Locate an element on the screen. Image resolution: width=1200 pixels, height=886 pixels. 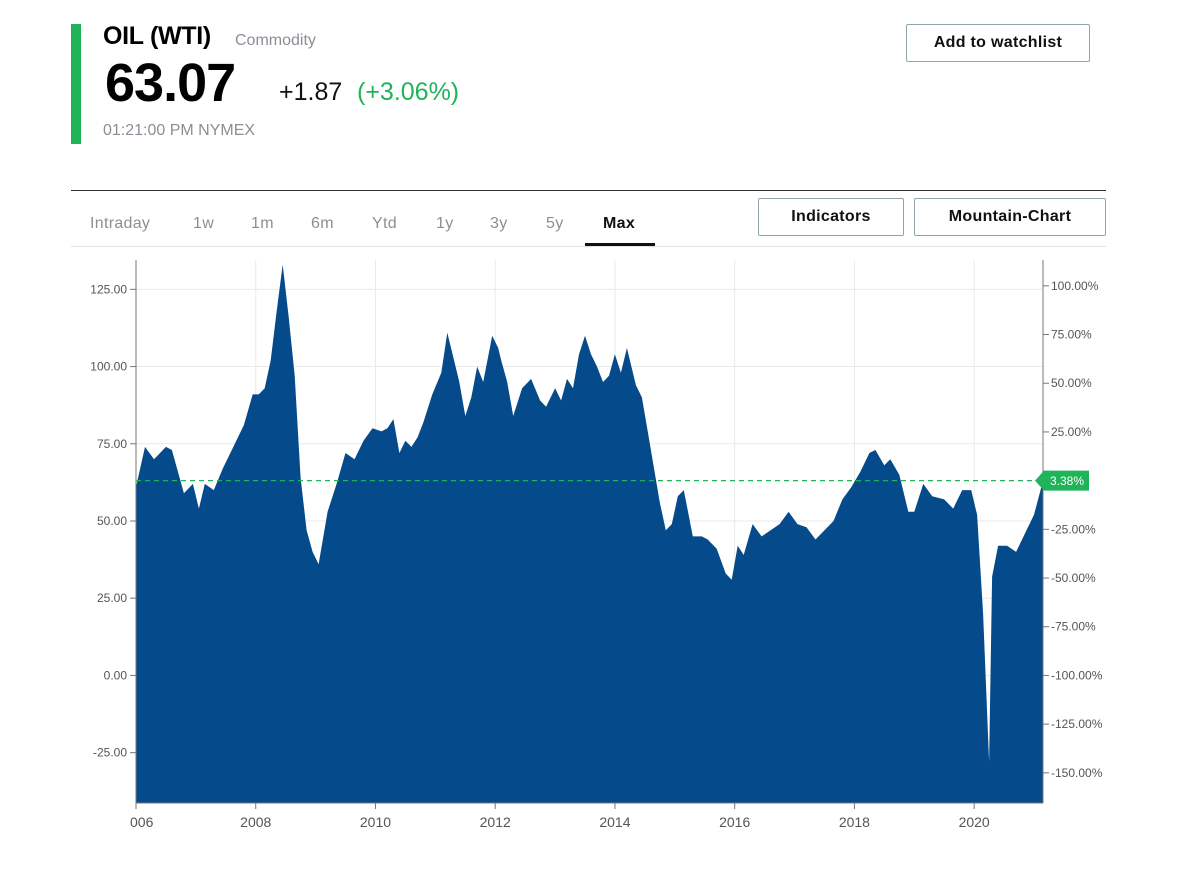
x-tick-label: 2008 is located at coordinates (255, 822).